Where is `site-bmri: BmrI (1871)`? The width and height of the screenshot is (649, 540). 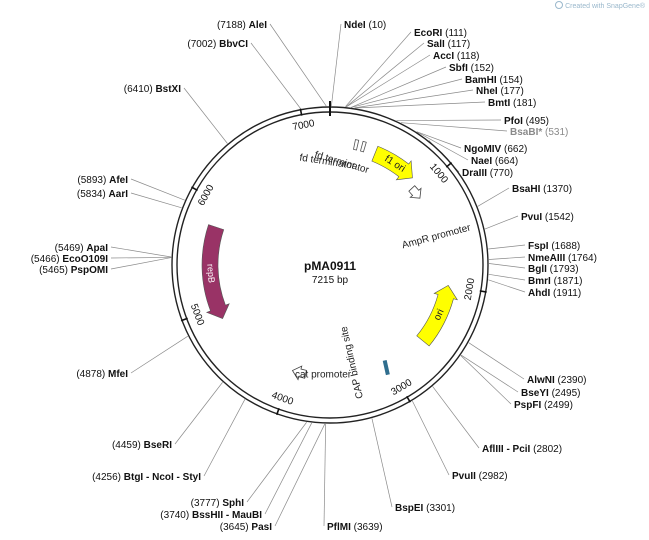
site-bmri: BmrI (1871) is located at coordinates (555, 281).